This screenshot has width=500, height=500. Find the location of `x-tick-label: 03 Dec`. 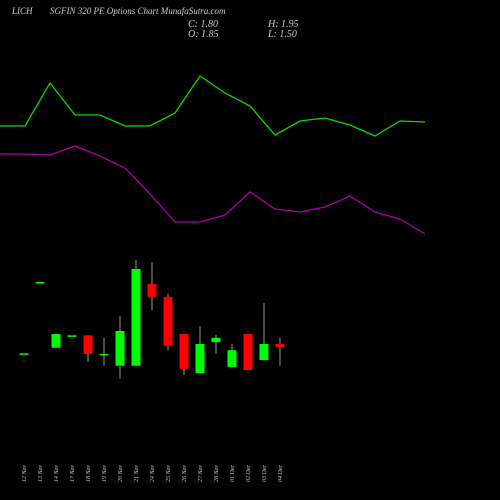

x-tick-label: 03 Dec is located at coordinates (265, 473).